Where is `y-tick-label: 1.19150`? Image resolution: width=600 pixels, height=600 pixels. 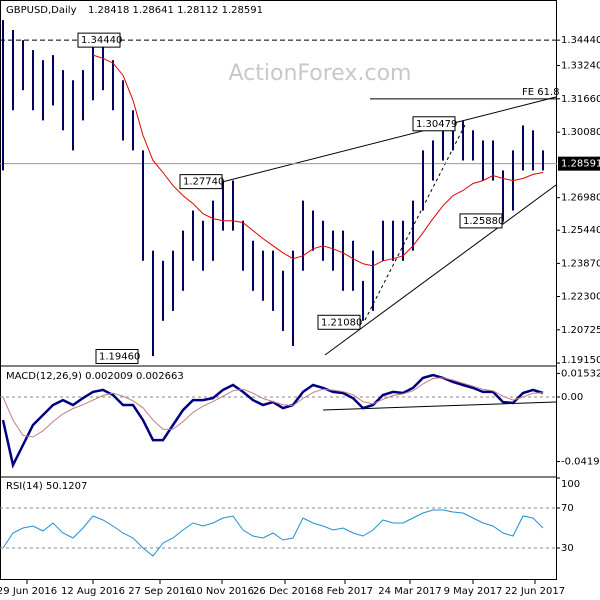 y-tick-label: 1.19150 is located at coordinates (580, 360).